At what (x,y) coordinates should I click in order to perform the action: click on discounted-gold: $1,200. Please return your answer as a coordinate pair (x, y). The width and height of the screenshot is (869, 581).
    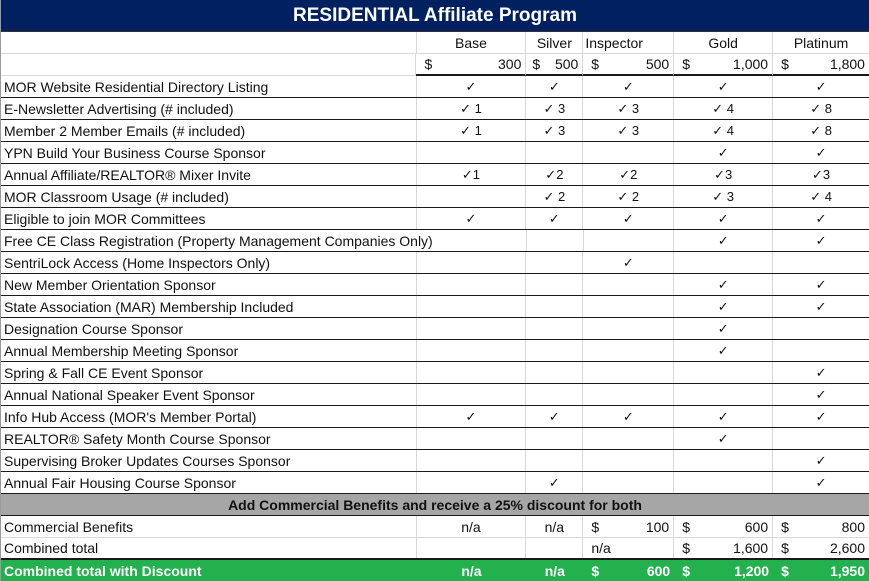
    Looking at the image, I should click on (723, 570).